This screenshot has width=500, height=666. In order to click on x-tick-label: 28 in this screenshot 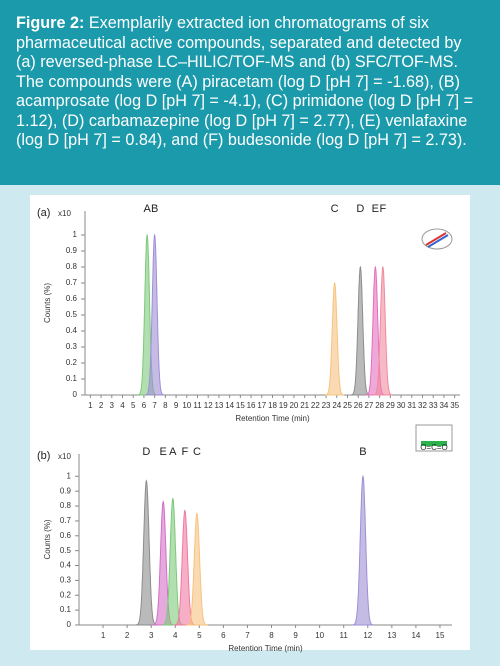, I will do `click(379, 405)`.